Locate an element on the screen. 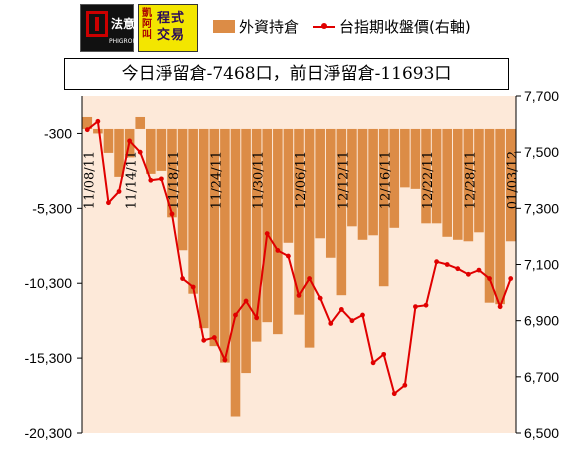 The image size is (583, 451). left-tick-label: -15,300 is located at coordinates (49, 358).